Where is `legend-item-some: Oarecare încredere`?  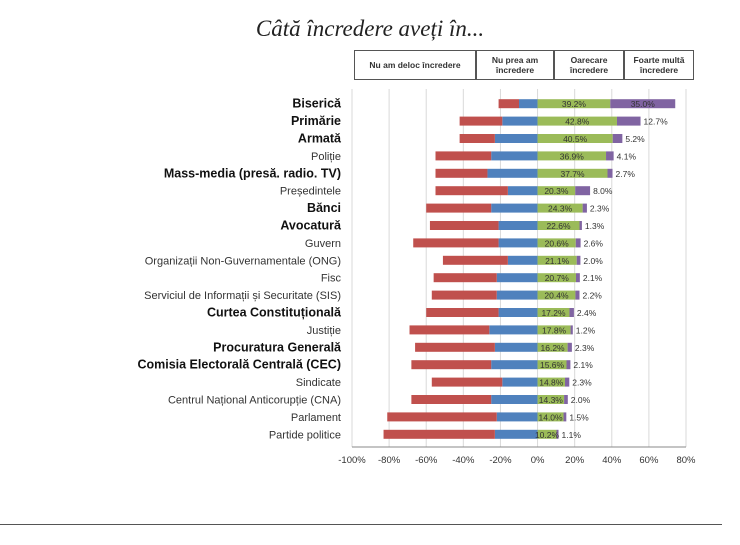 legend-item-some: Oarecare încredere is located at coordinates (589, 65).